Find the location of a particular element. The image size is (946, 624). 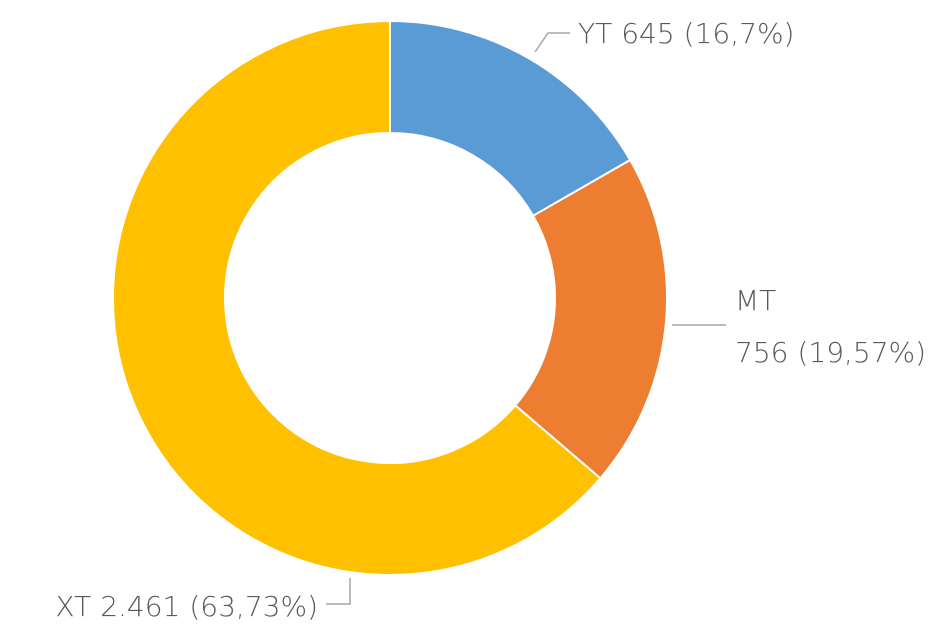

donut-slice is located at coordinates (590, 319).